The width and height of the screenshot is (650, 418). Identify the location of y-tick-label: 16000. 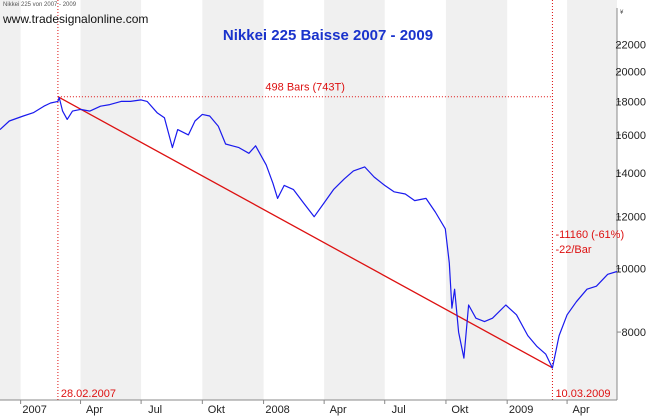
(630, 136).